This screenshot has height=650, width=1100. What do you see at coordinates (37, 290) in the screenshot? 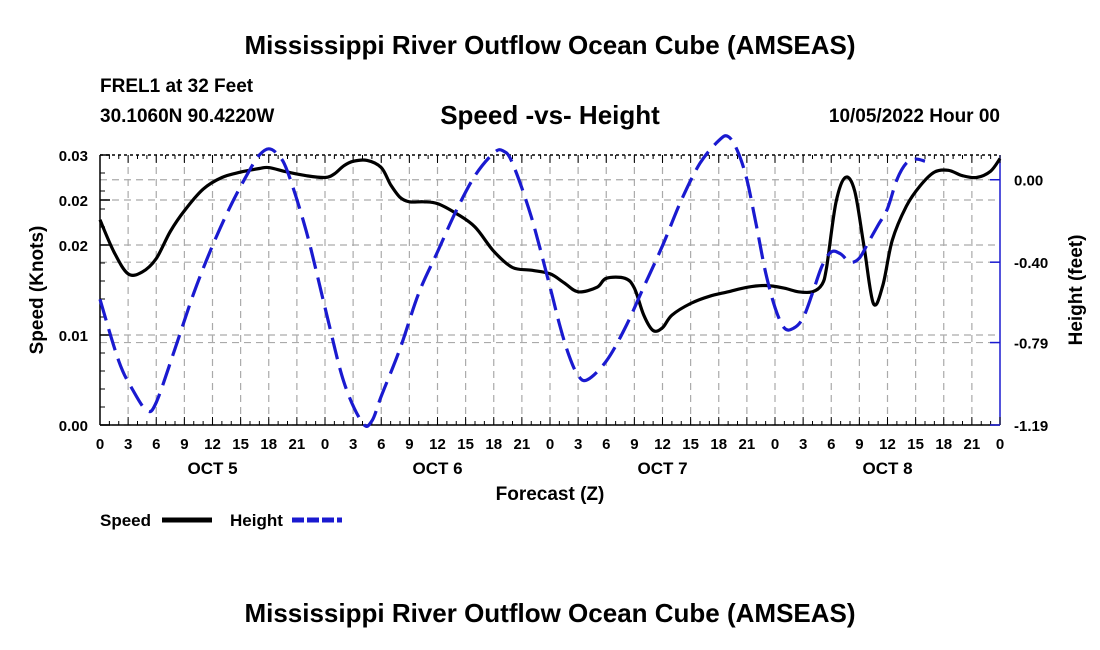
I see `y-axis-title-left: Speed (Knots)` at bounding box center [37, 290].